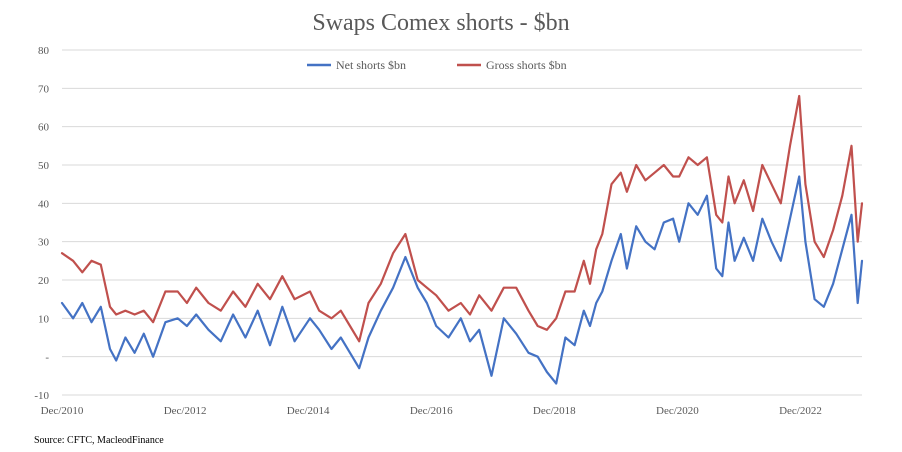  I want to click on y-tick-label: 20, so click(44, 281).